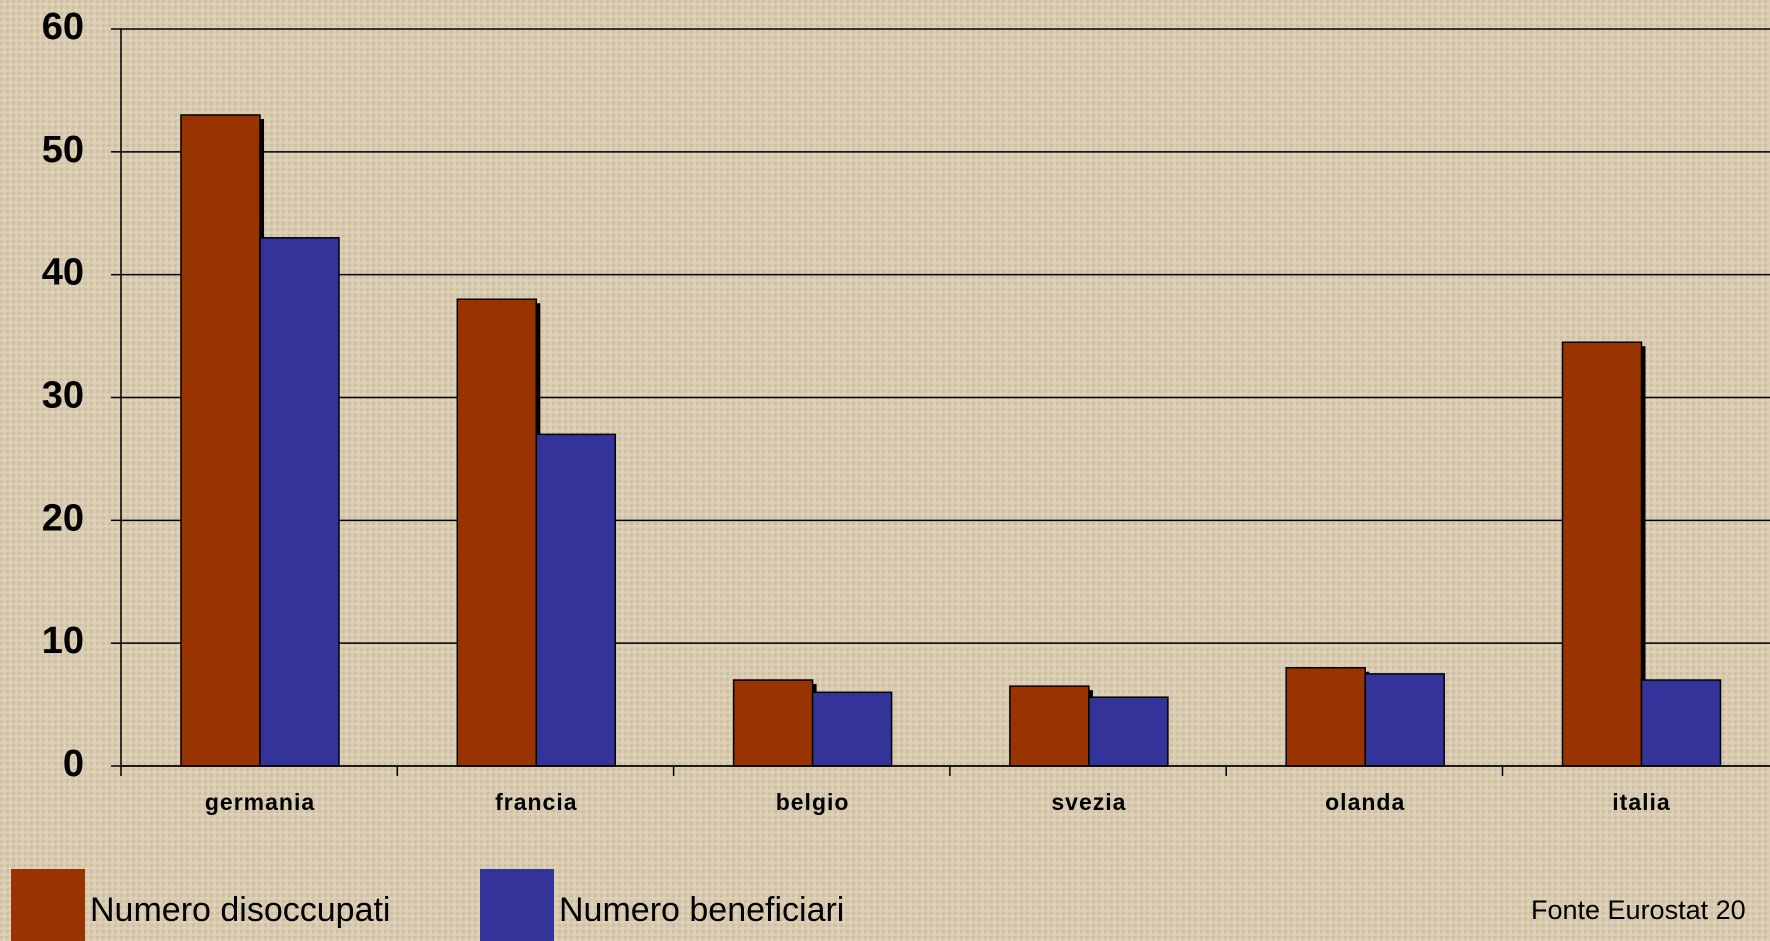  I want to click on legend-label: Numero disoccupati, so click(240, 910).